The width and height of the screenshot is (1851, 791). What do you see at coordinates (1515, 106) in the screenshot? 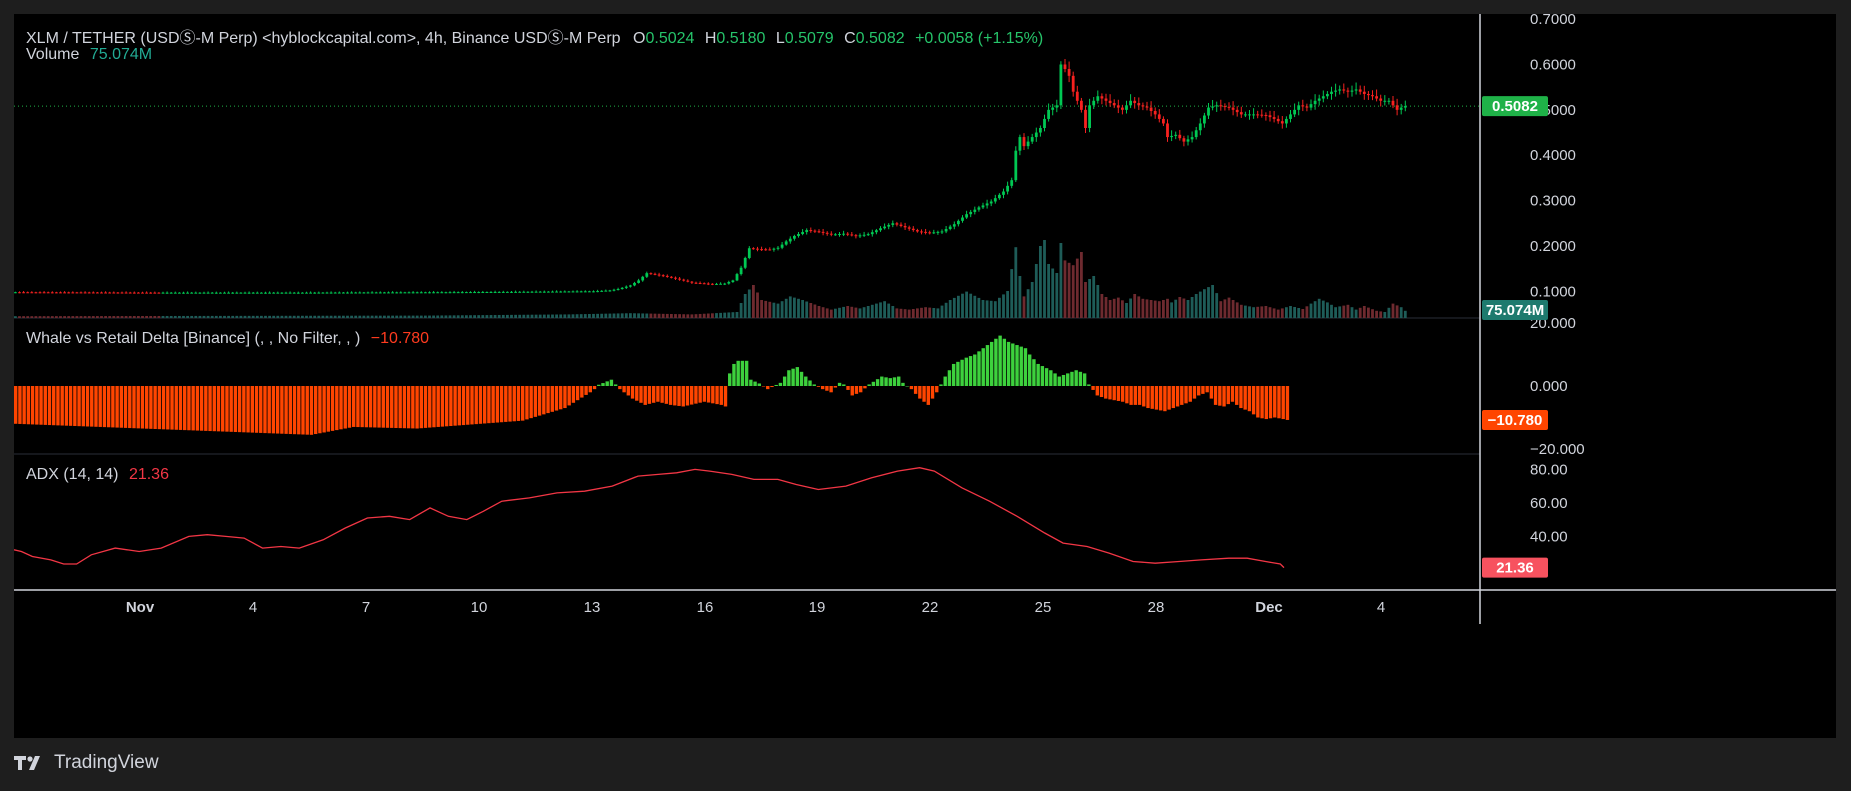
I see `last-price-badge: 0.5082` at bounding box center [1515, 106].